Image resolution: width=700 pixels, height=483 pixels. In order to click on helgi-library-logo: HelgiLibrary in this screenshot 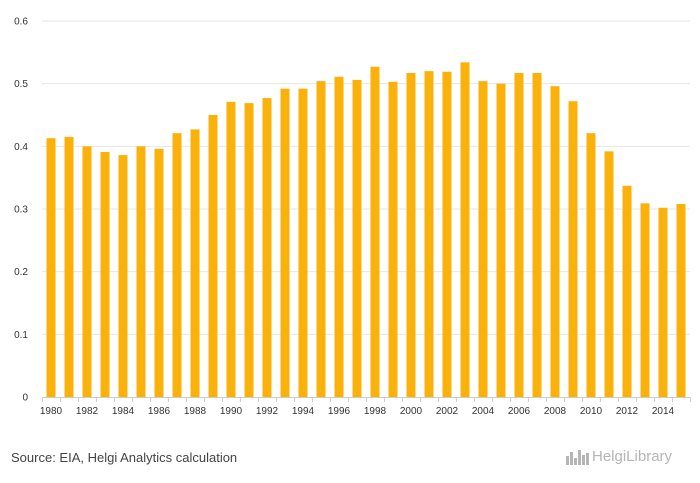, I will do `click(619, 456)`.